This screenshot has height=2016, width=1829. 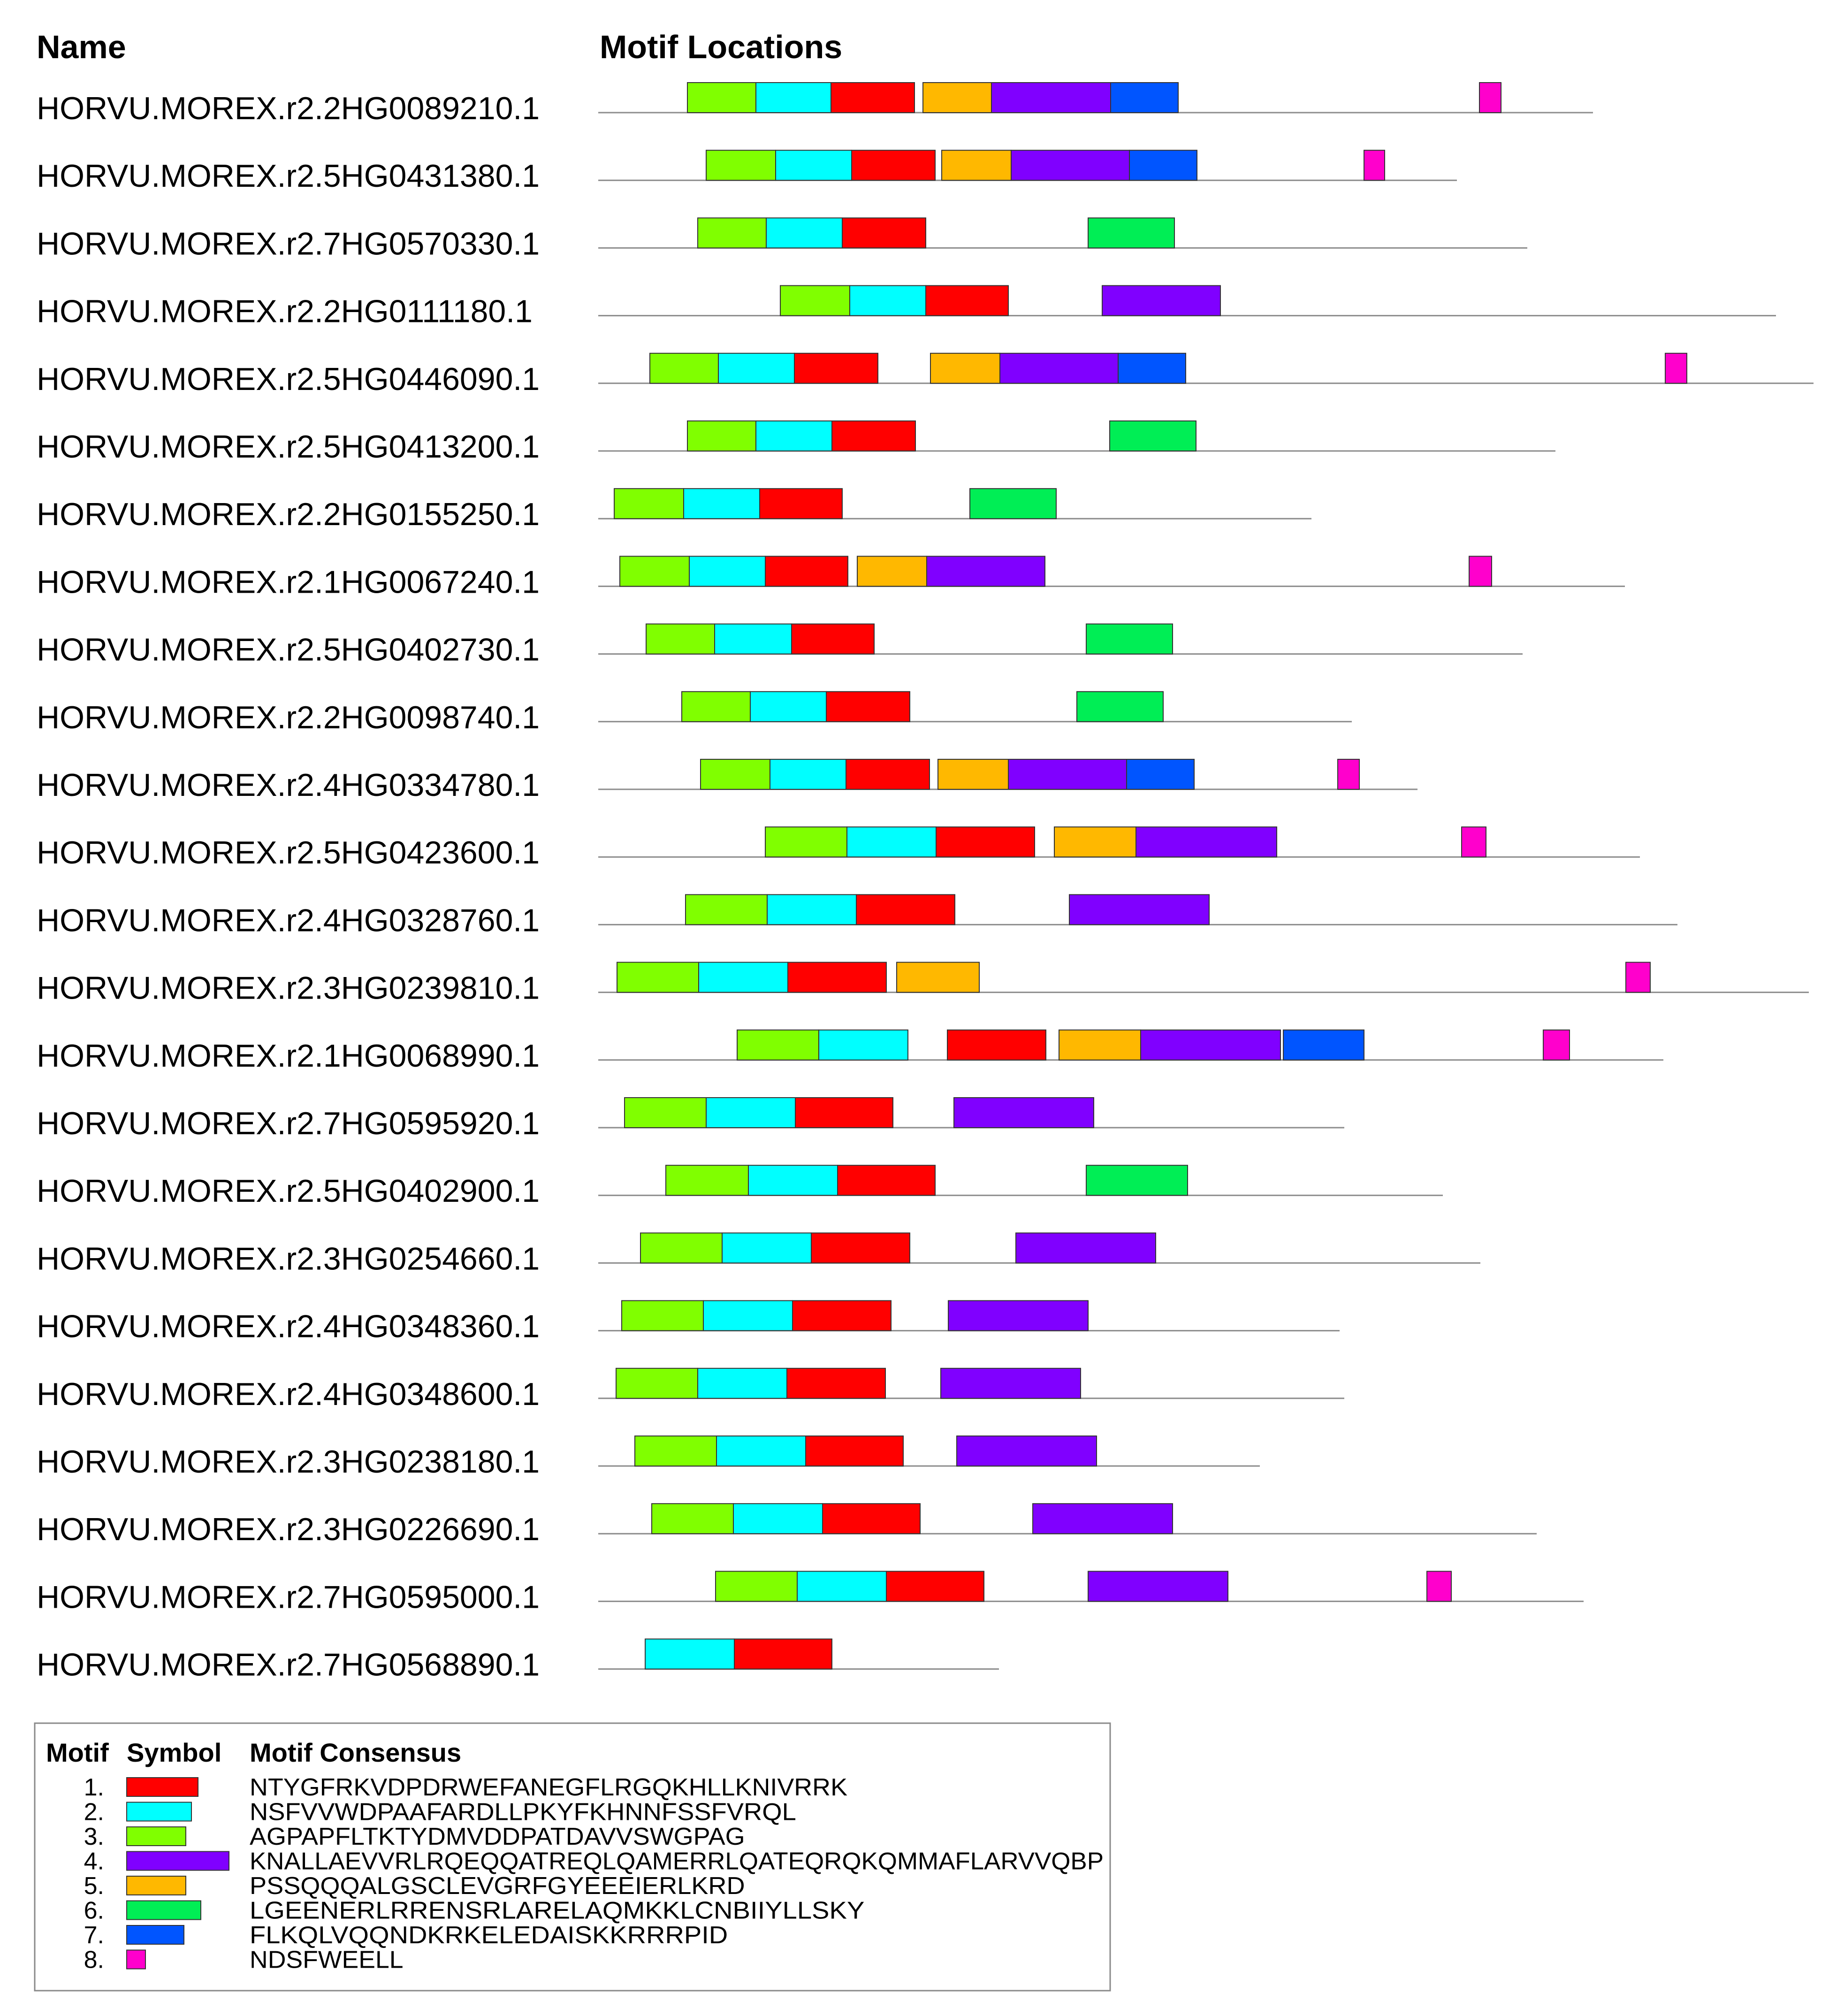 I want to click on legend-motif-number: 7., so click(x=94, y=1935).